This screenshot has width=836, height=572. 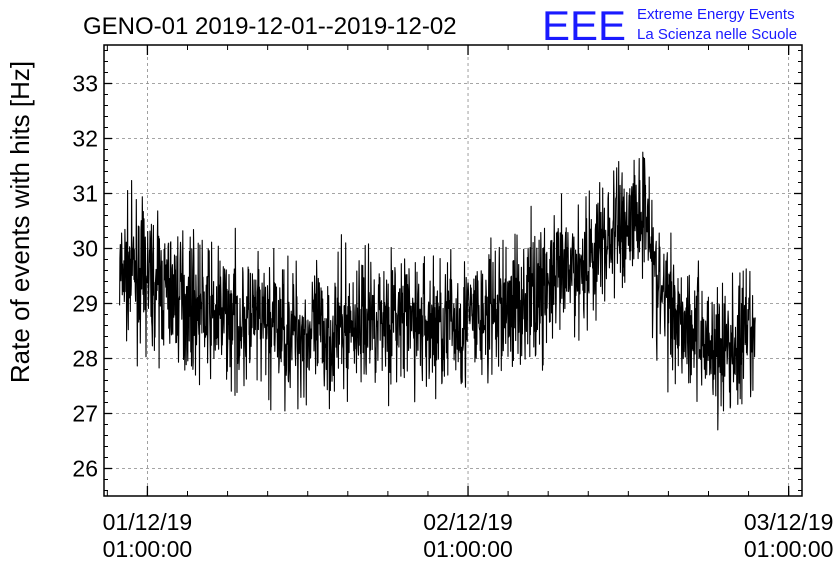 I want to click on y-tick-label: 31, so click(x=85, y=194).